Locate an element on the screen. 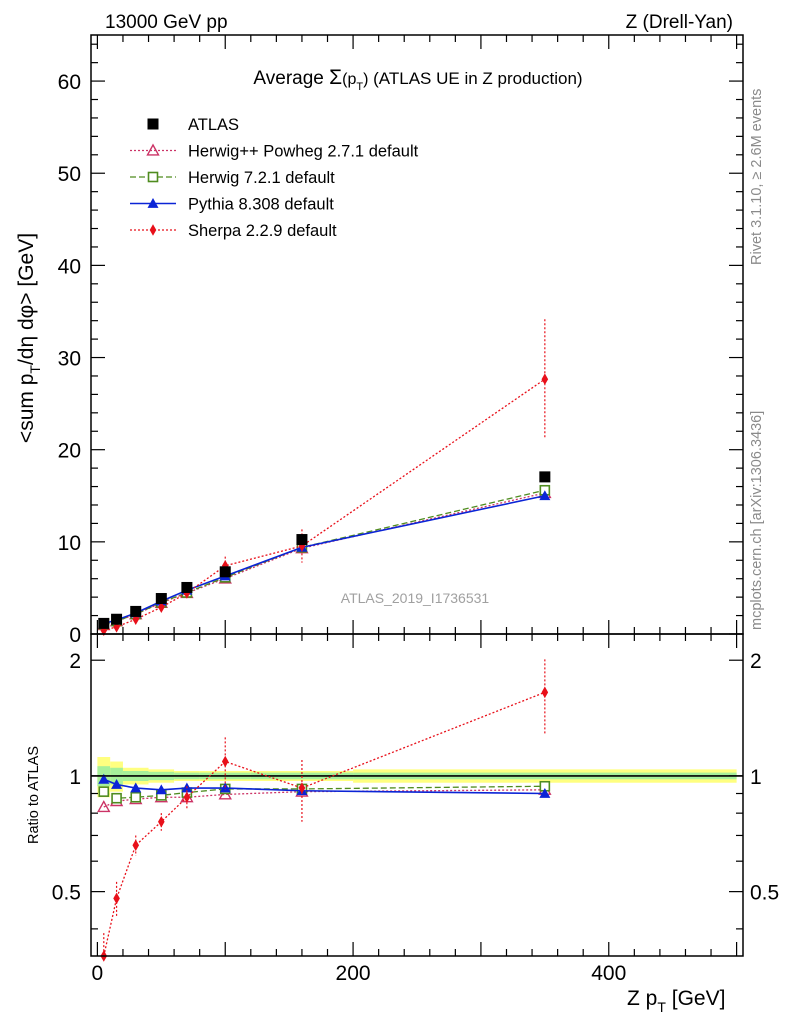  y-axis-title: <sum pT/dη dφ> [GeV] is located at coordinates (29, 338).